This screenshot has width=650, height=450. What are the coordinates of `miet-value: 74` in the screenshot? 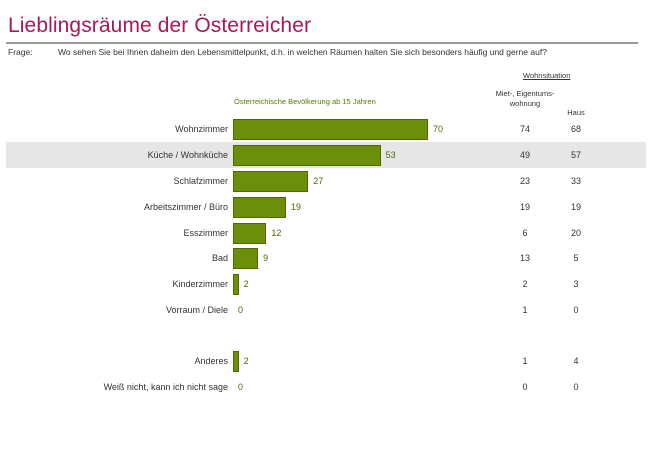 It's located at (524, 129).